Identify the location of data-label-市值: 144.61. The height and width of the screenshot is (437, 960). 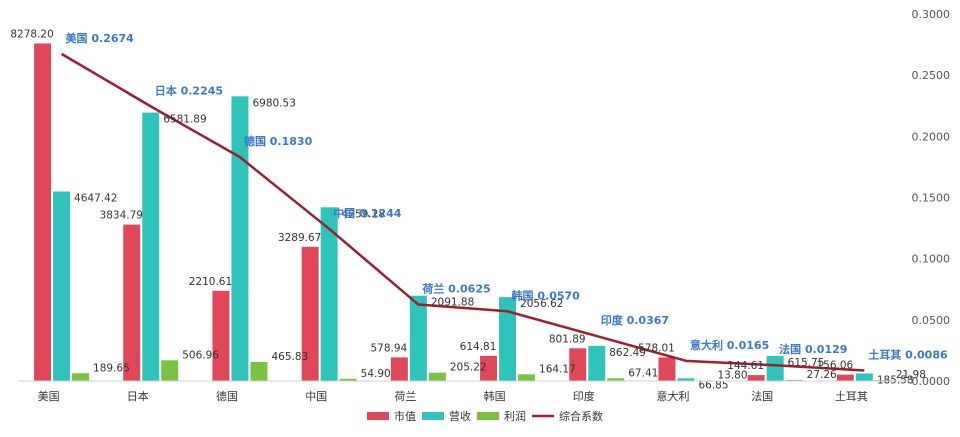
(745, 366).